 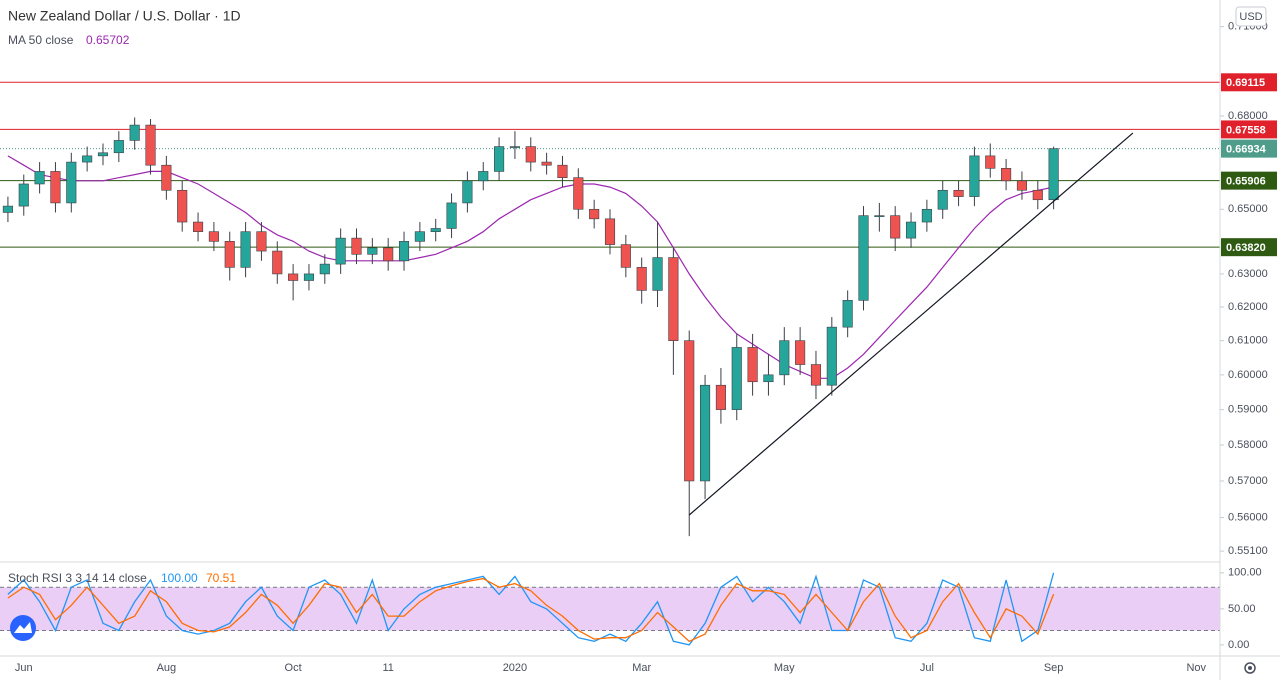 I want to click on settings-icon, so click(x=1250, y=668).